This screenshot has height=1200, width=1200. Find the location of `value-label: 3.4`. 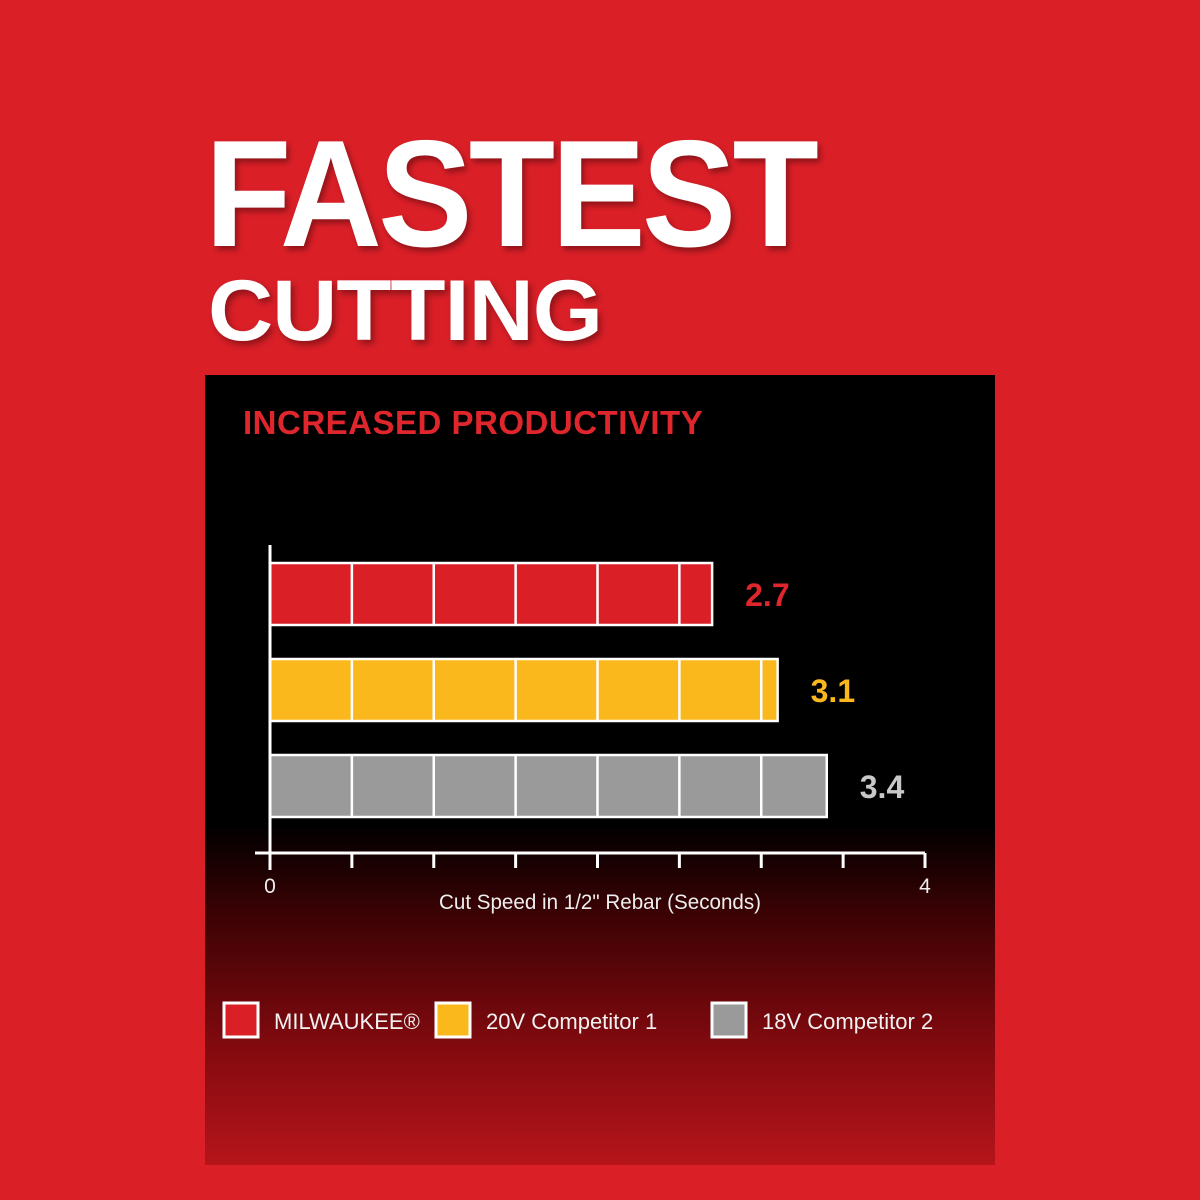

value-label: 3.4 is located at coordinates (882, 787).